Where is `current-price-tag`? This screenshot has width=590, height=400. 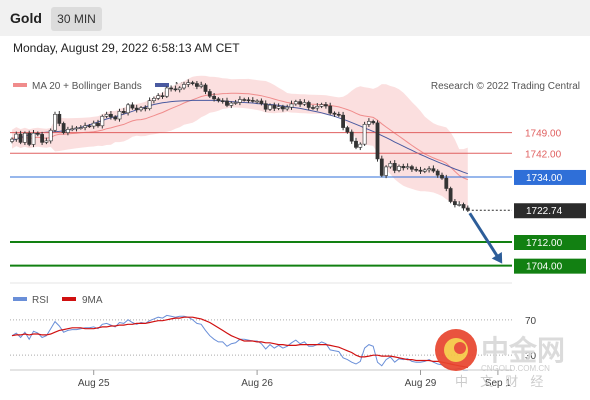
current-price-tag is located at coordinates (550, 211).